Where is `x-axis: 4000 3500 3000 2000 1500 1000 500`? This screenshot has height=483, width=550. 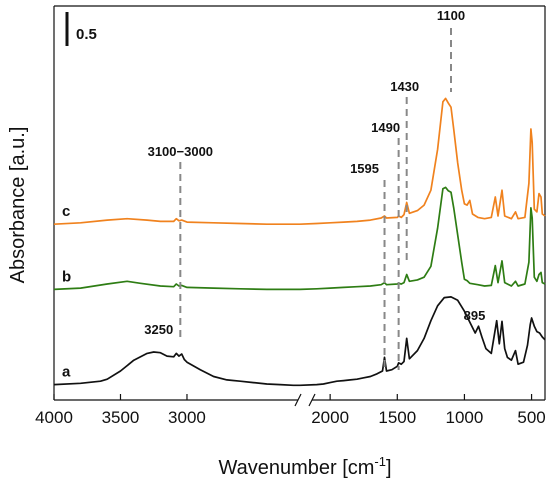 x-axis: 4000 3500 3000 2000 1500 1000 500 is located at coordinates (290, 410).